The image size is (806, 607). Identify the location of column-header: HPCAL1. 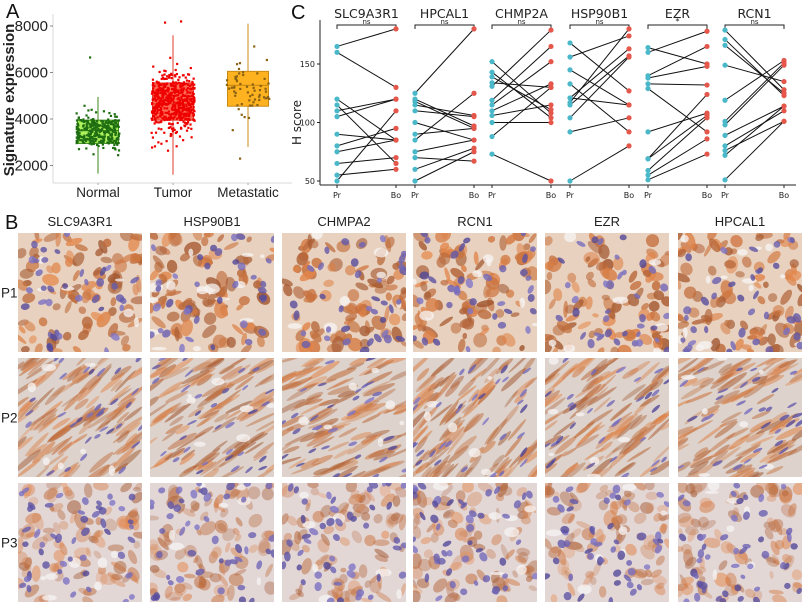
(740, 221).